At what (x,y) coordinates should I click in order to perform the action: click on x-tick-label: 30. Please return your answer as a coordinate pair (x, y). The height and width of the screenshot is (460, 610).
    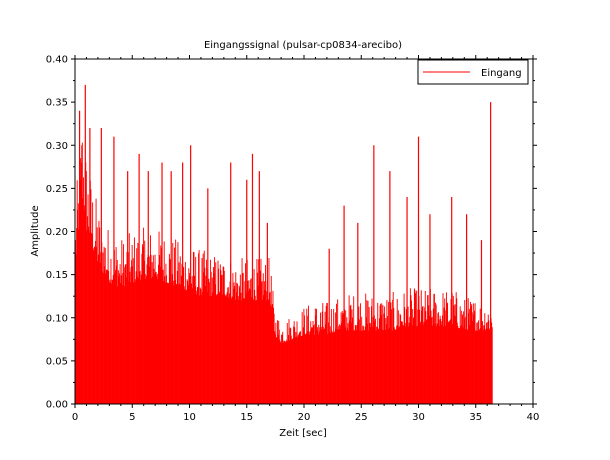
    Looking at the image, I should click on (418, 417).